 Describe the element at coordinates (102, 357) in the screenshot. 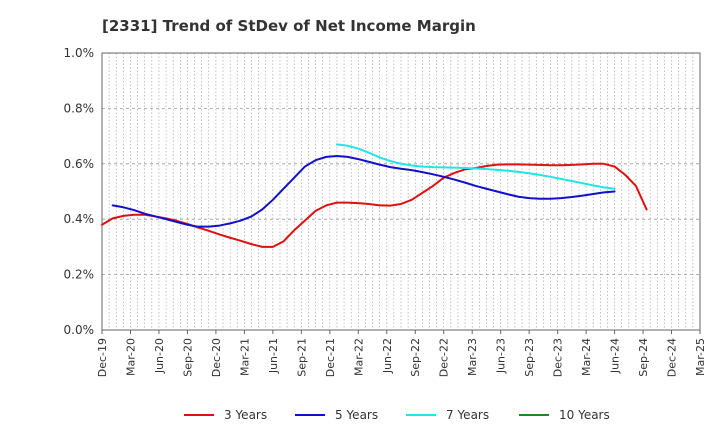

I see `x-tick-label: Dec-19` at that location.